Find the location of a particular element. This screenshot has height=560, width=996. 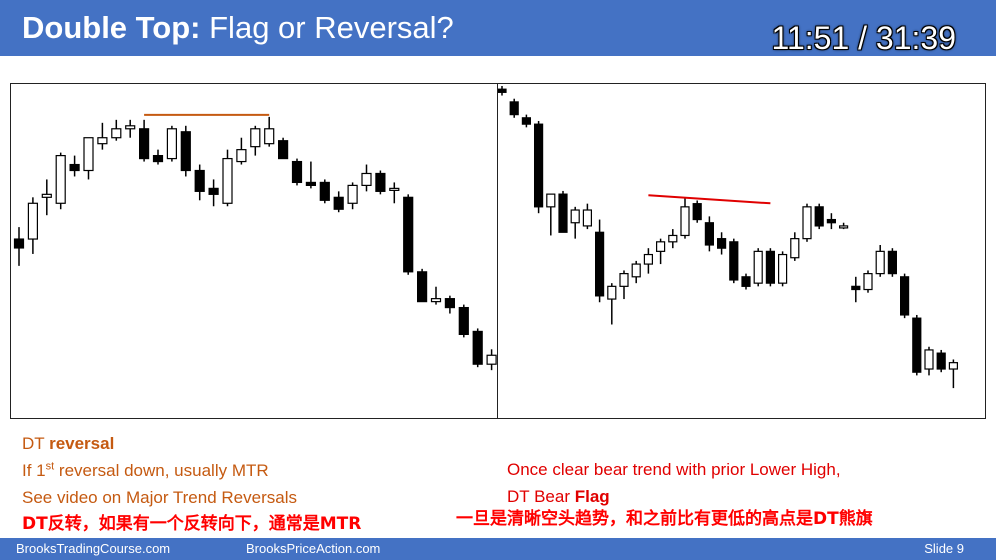

footer-middle-link: BrooksPriceAction.com is located at coordinates (313, 548).